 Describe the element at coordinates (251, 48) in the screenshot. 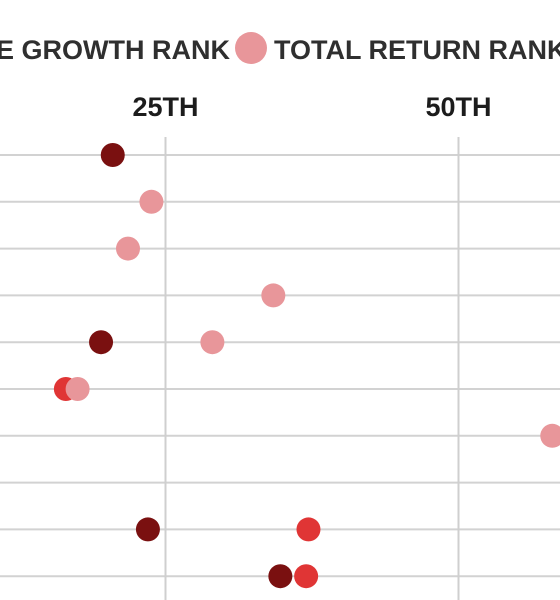

I see `legend-swatch-total-return` at that location.